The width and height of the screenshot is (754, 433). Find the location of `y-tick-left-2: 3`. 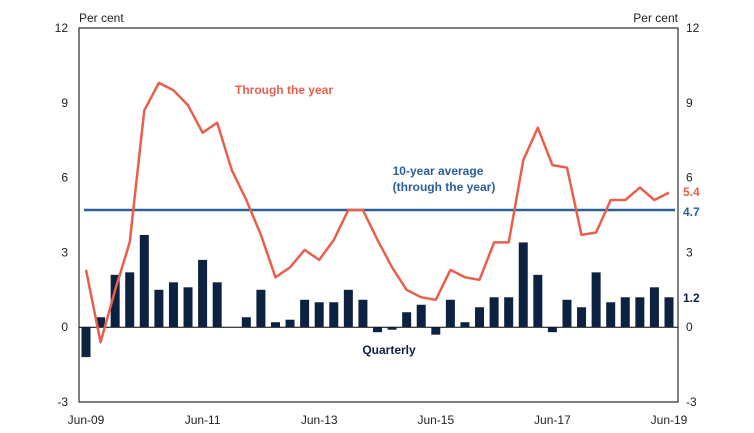

y-tick-left-2: 3 is located at coordinates (64, 252).